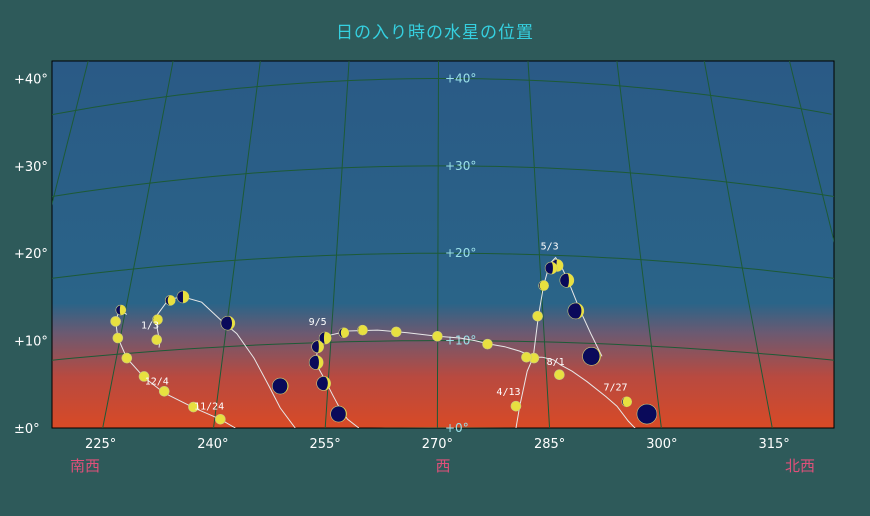  I want to click on direction-west: 西, so click(442, 466).